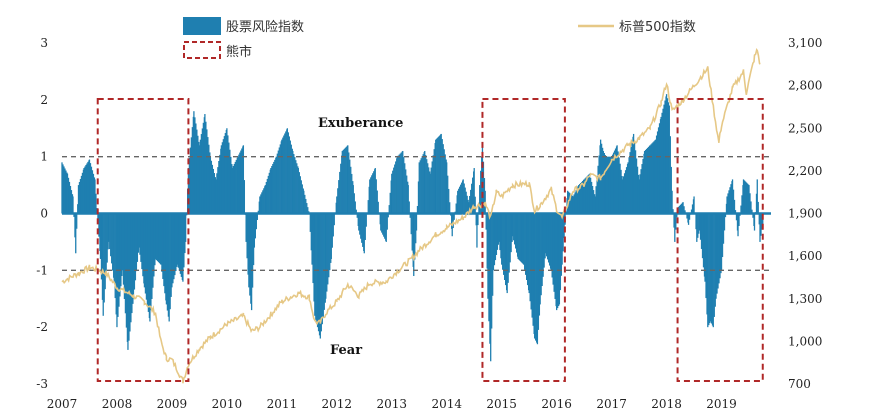  What do you see at coordinates (666, 404) in the screenshot?
I see `x-tick-label: 2018` at bounding box center [666, 404].